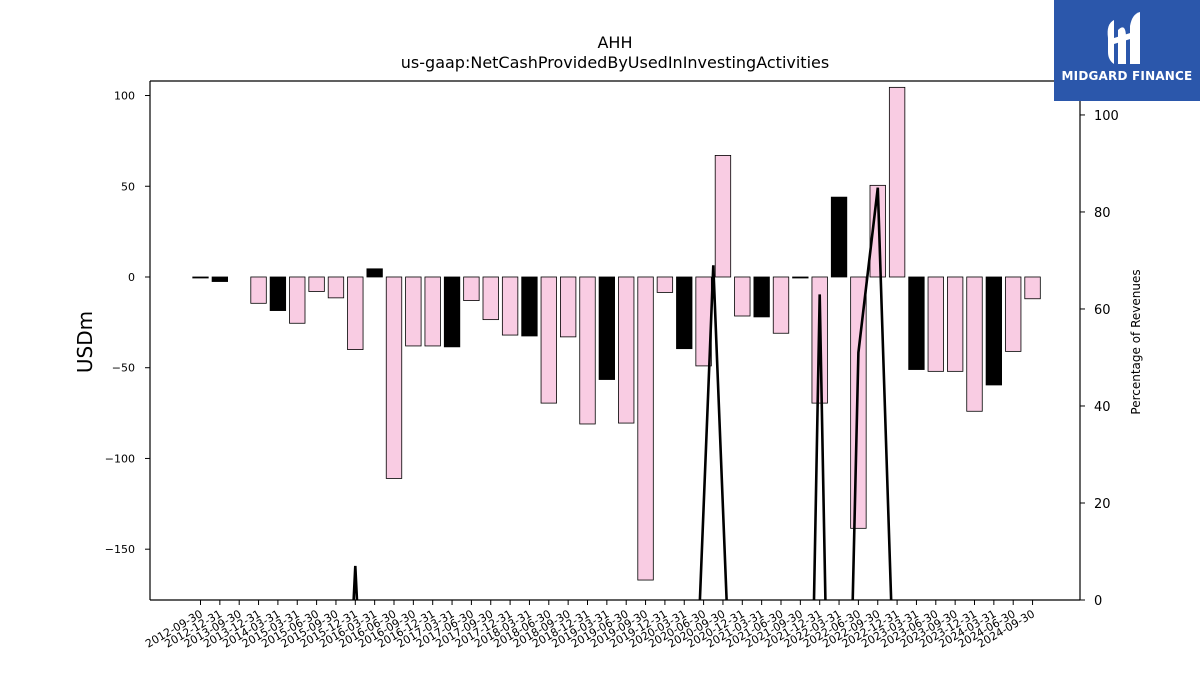 Image resolution: width=1200 pixels, height=675 pixels. I want to click on y2-tick-label: 20, so click(1102, 504).